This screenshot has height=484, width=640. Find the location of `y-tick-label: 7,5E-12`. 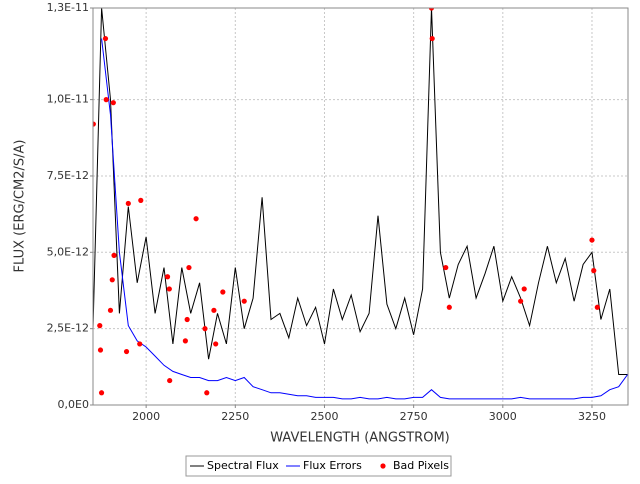

y-tick-label: 7,5E-12 is located at coordinates (68, 175).